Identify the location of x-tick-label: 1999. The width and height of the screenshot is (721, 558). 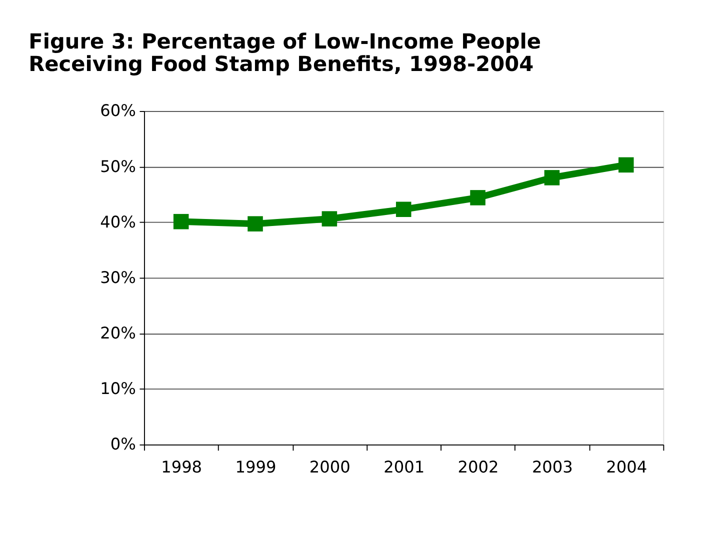
(255, 466).